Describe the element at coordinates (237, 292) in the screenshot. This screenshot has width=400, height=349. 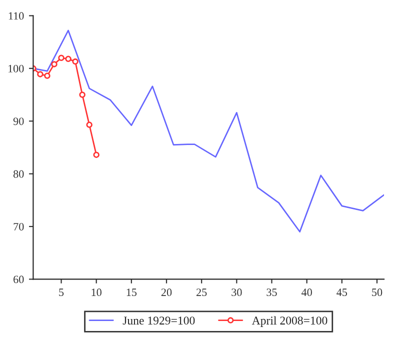
I see `x-tick-label: 30` at that location.